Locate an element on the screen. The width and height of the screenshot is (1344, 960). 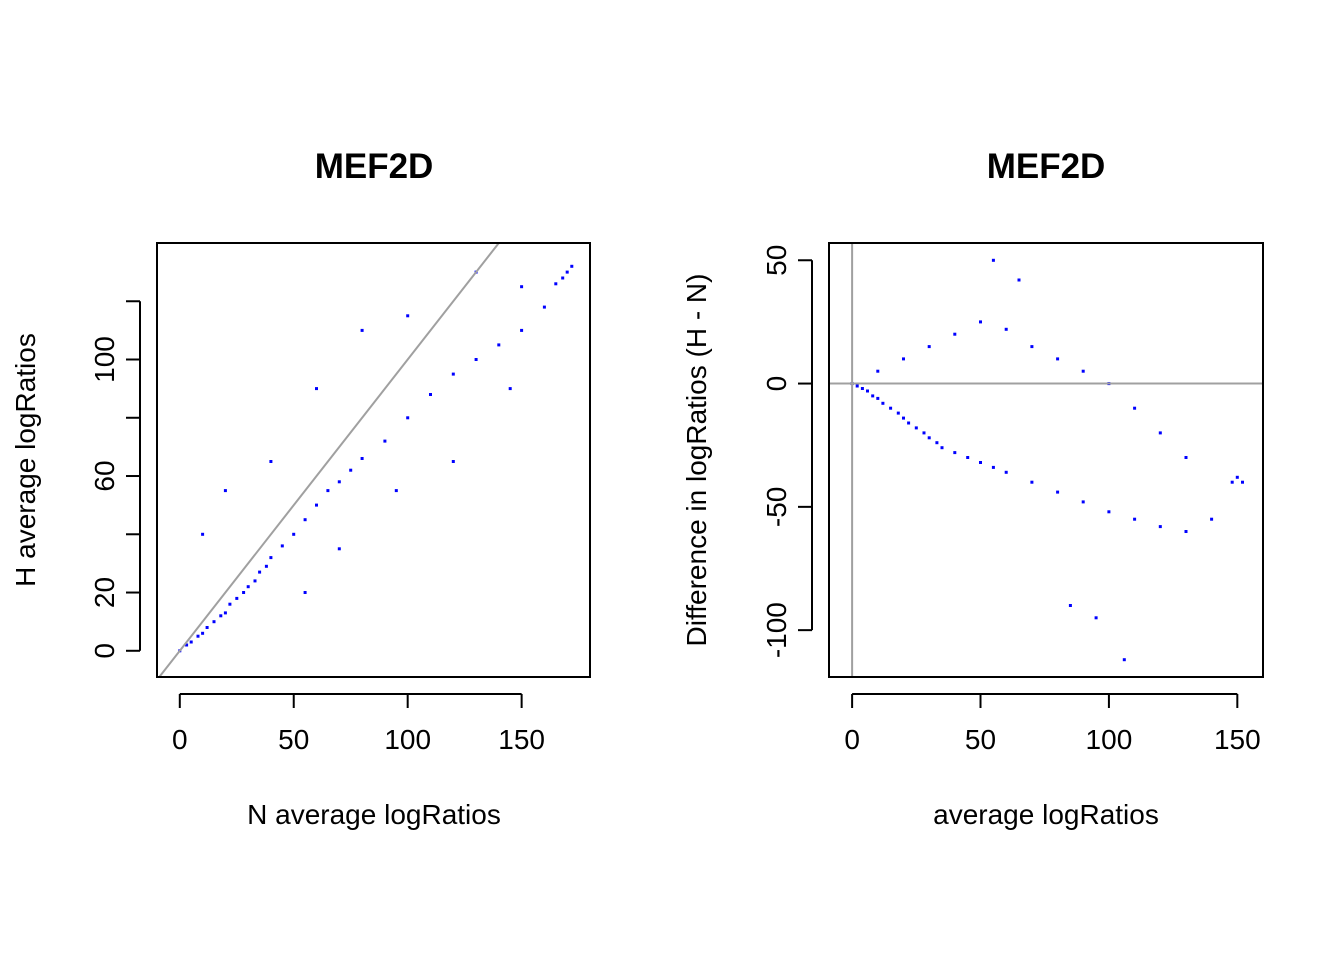
x-tick-label: 0 is located at coordinates (180, 739).